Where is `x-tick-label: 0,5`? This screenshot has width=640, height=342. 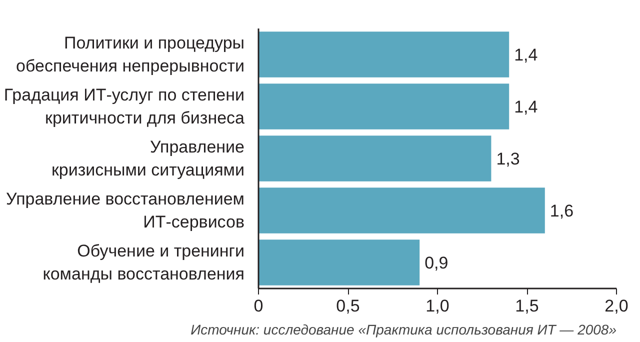
x-tick-label: 0,5 is located at coordinates (348, 306).